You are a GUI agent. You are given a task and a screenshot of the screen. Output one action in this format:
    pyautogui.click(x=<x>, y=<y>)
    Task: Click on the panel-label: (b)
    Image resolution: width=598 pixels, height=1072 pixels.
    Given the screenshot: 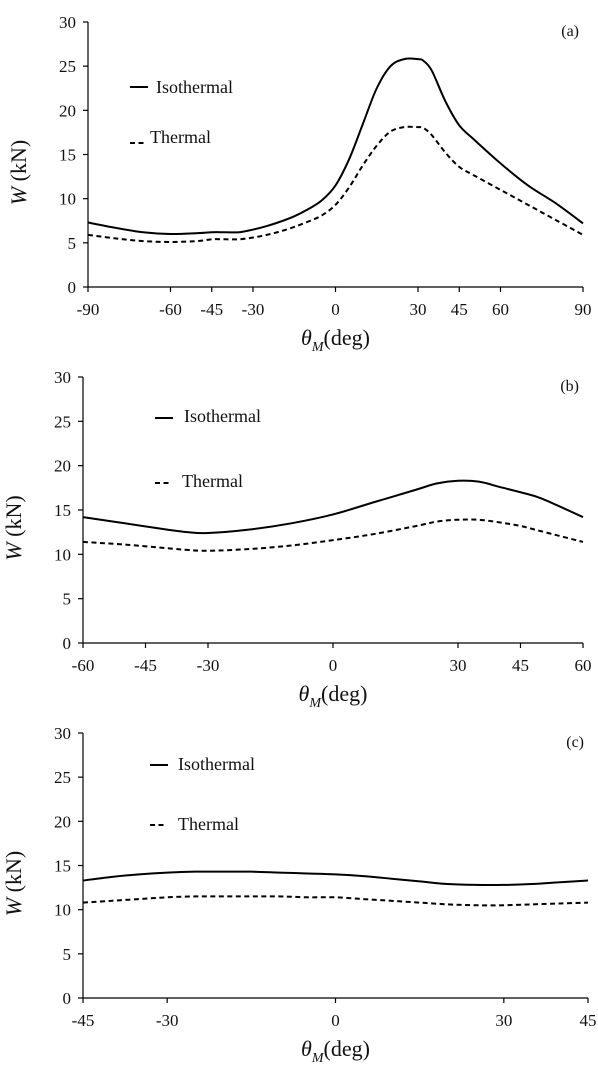 What is the action you would take?
    pyautogui.click(x=569, y=386)
    